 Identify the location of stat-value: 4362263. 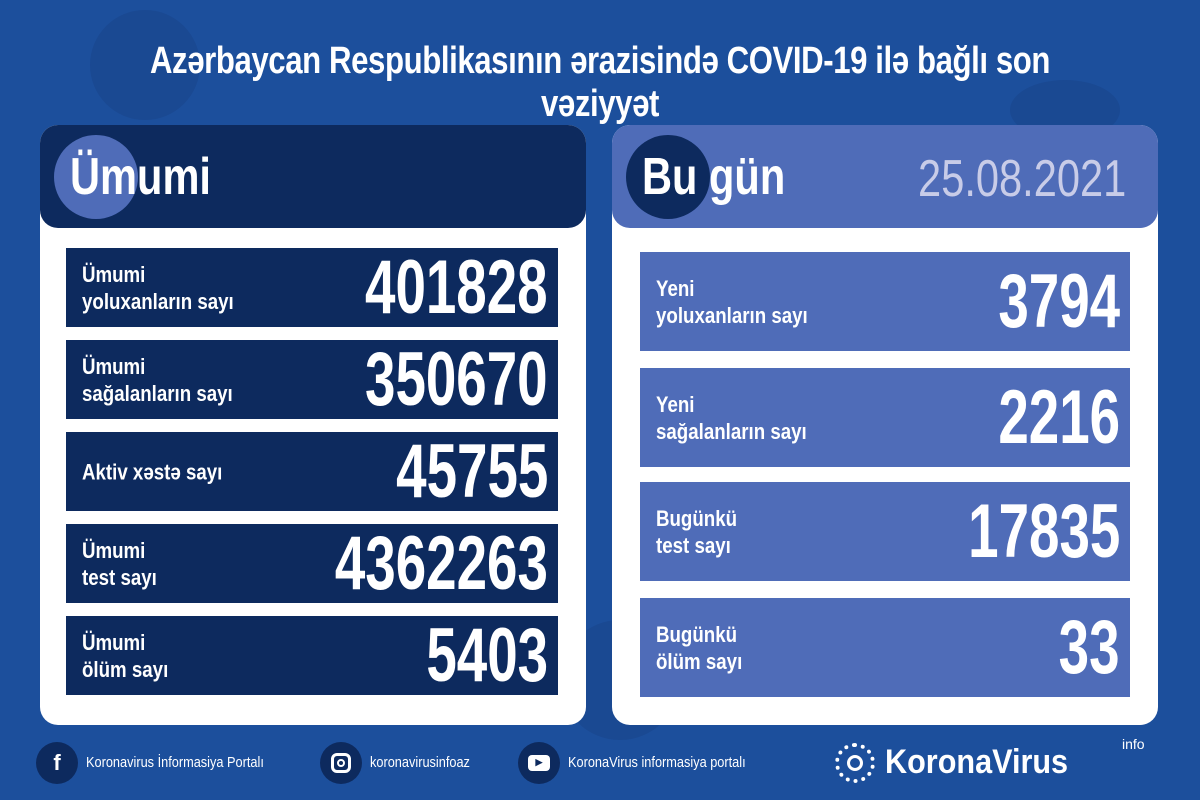
(441, 563).